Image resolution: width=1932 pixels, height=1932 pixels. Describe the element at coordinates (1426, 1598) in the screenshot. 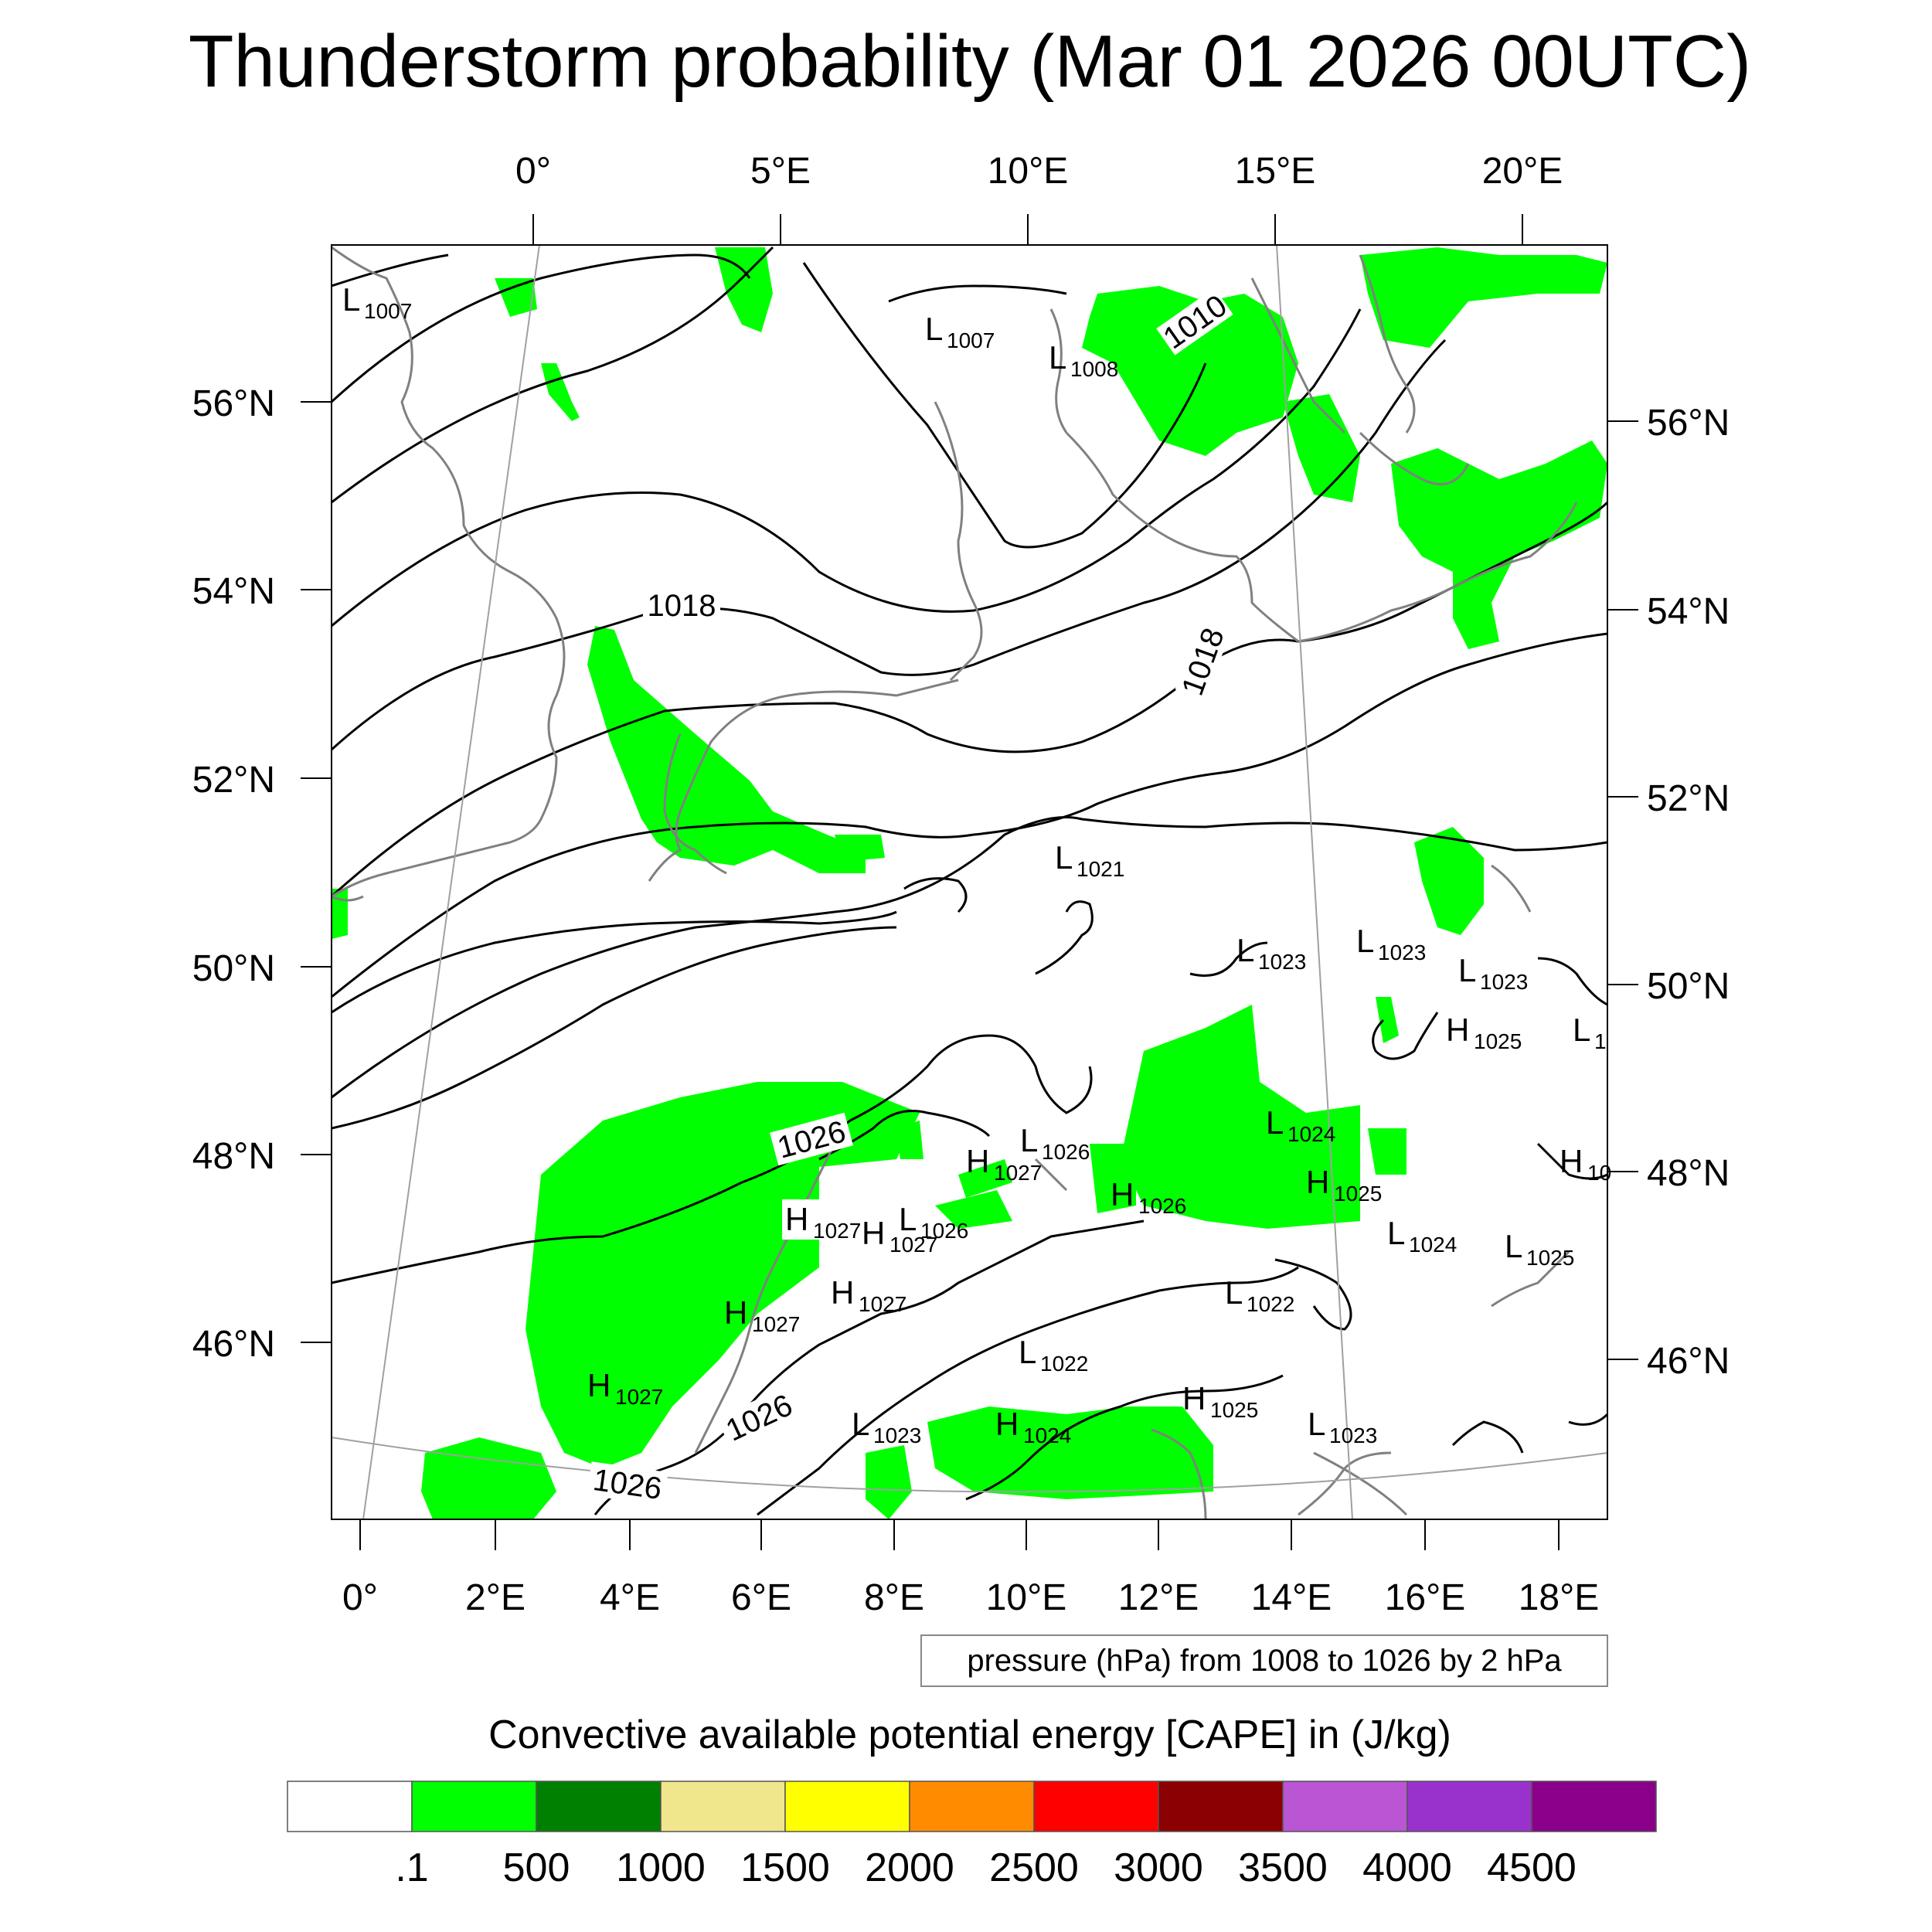

I see `bottom-lon-label: 16°E` at that location.